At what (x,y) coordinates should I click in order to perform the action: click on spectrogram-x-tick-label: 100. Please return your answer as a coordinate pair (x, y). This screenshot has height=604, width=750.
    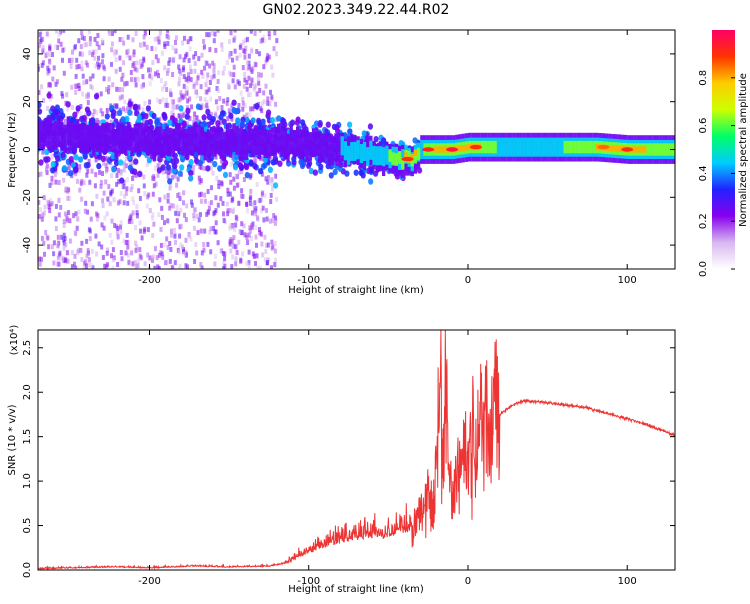
    Looking at the image, I should click on (627, 280).